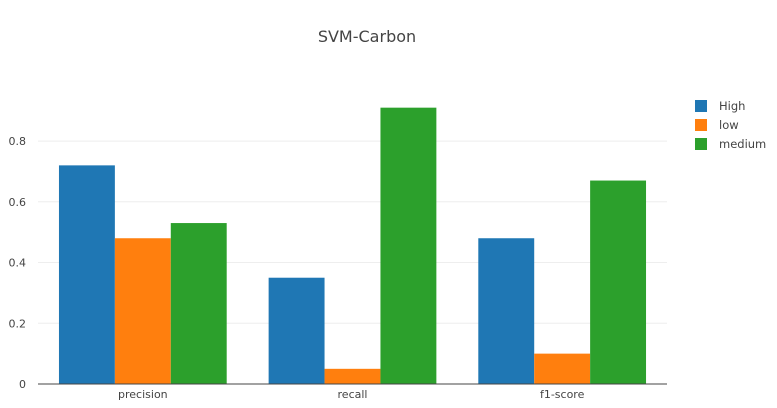  I want to click on y-tick-label: 0.8, so click(18, 141).